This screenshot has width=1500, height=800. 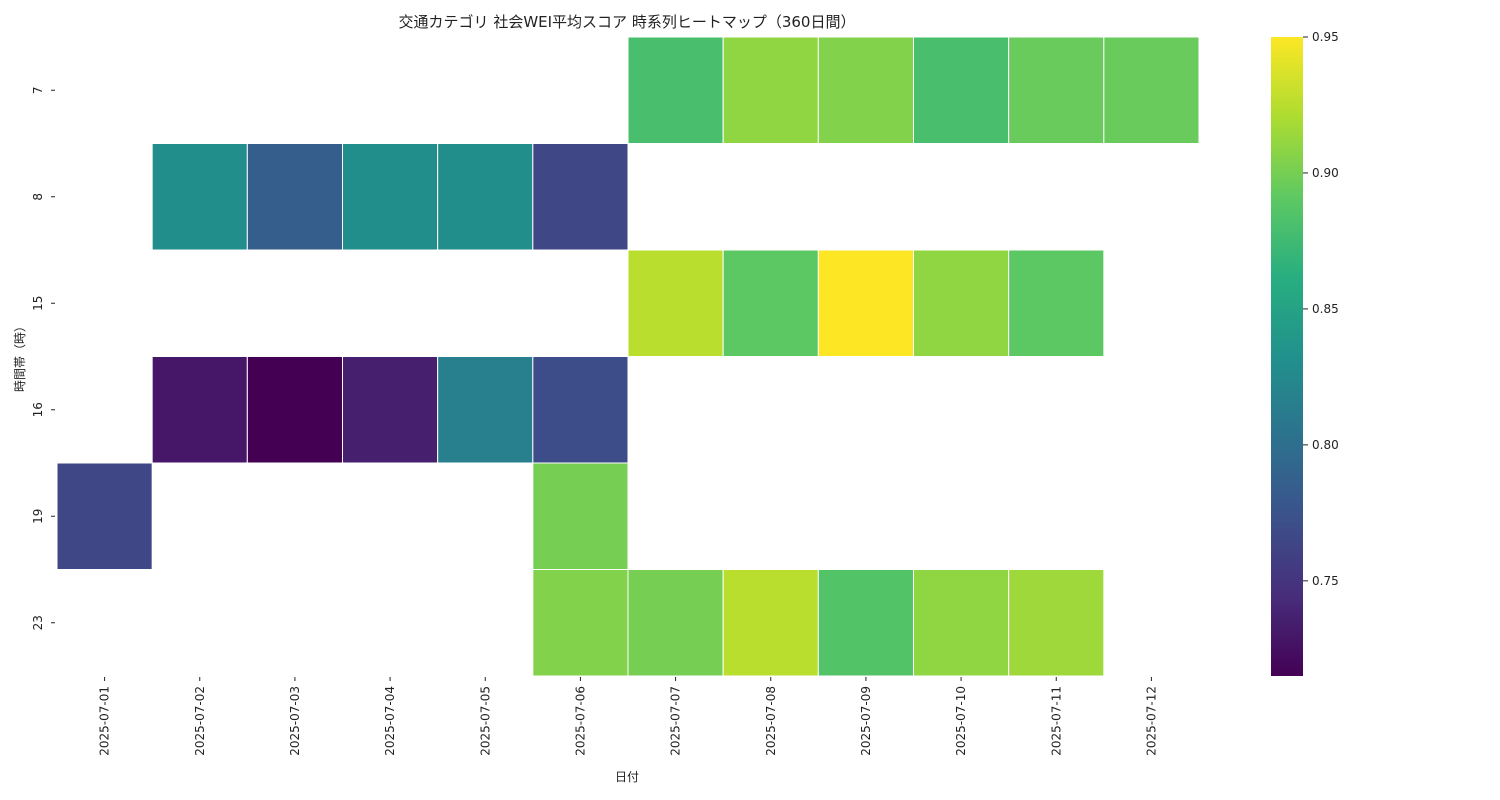 What do you see at coordinates (1325, 37) in the screenshot?
I see `colorbar-tick-label: 0.95` at bounding box center [1325, 37].